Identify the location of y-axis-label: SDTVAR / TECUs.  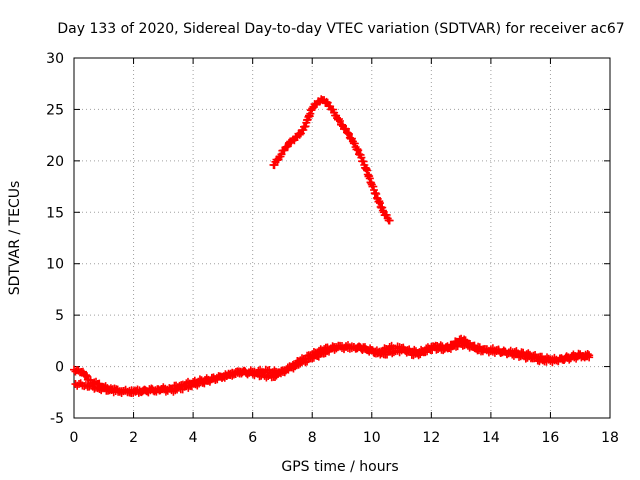
(15, 238).